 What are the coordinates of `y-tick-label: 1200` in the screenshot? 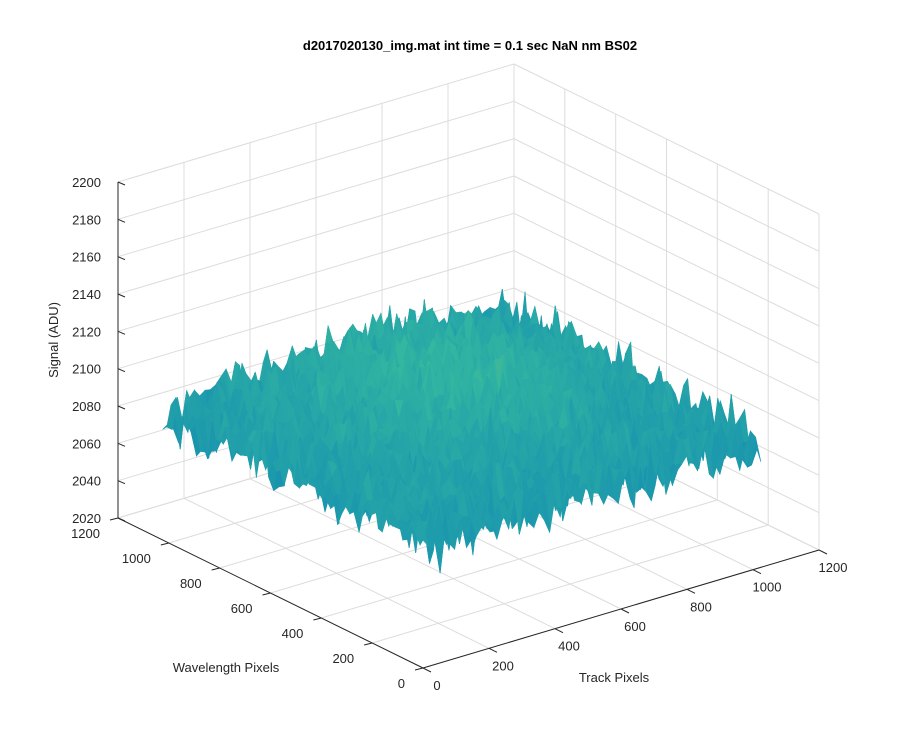 It's located at (85, 533).